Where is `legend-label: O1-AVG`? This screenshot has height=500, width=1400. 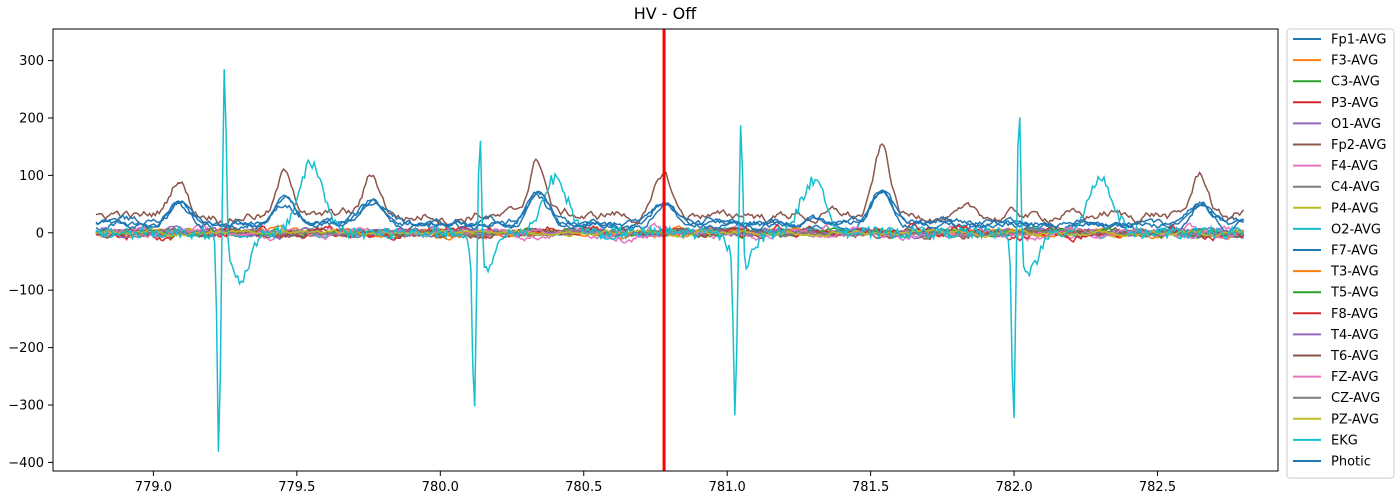 legend-label: O1-AVG is located at coordinates (1356, 124).